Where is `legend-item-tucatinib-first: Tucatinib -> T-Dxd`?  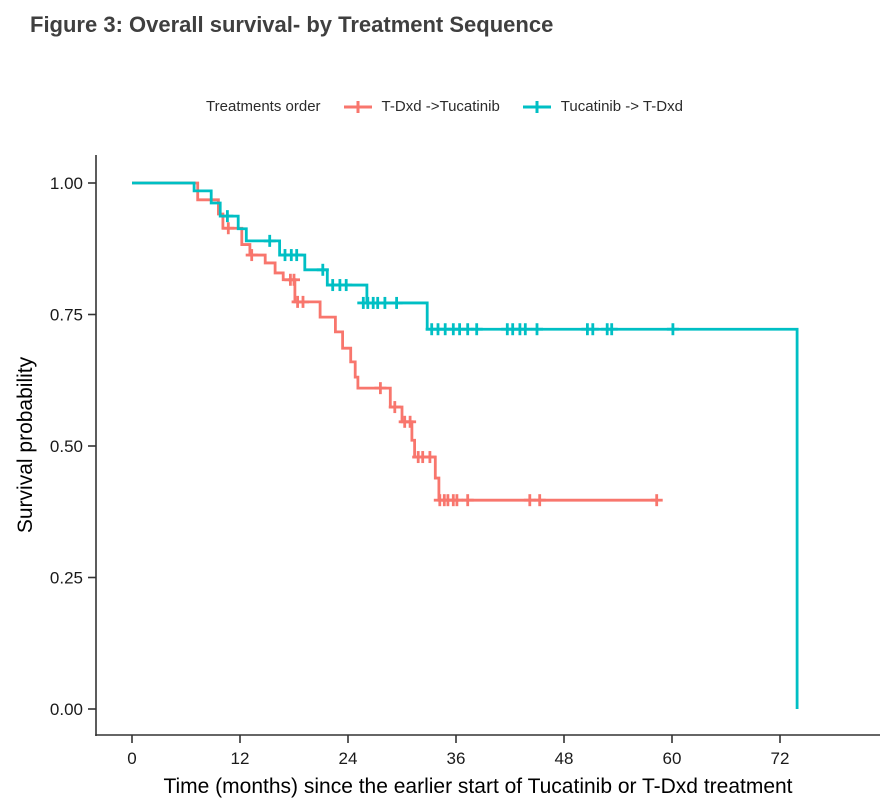 legend-item-tucatinib-first: Tucatinib -> T-Dxd is located at coordinates (602, 106).